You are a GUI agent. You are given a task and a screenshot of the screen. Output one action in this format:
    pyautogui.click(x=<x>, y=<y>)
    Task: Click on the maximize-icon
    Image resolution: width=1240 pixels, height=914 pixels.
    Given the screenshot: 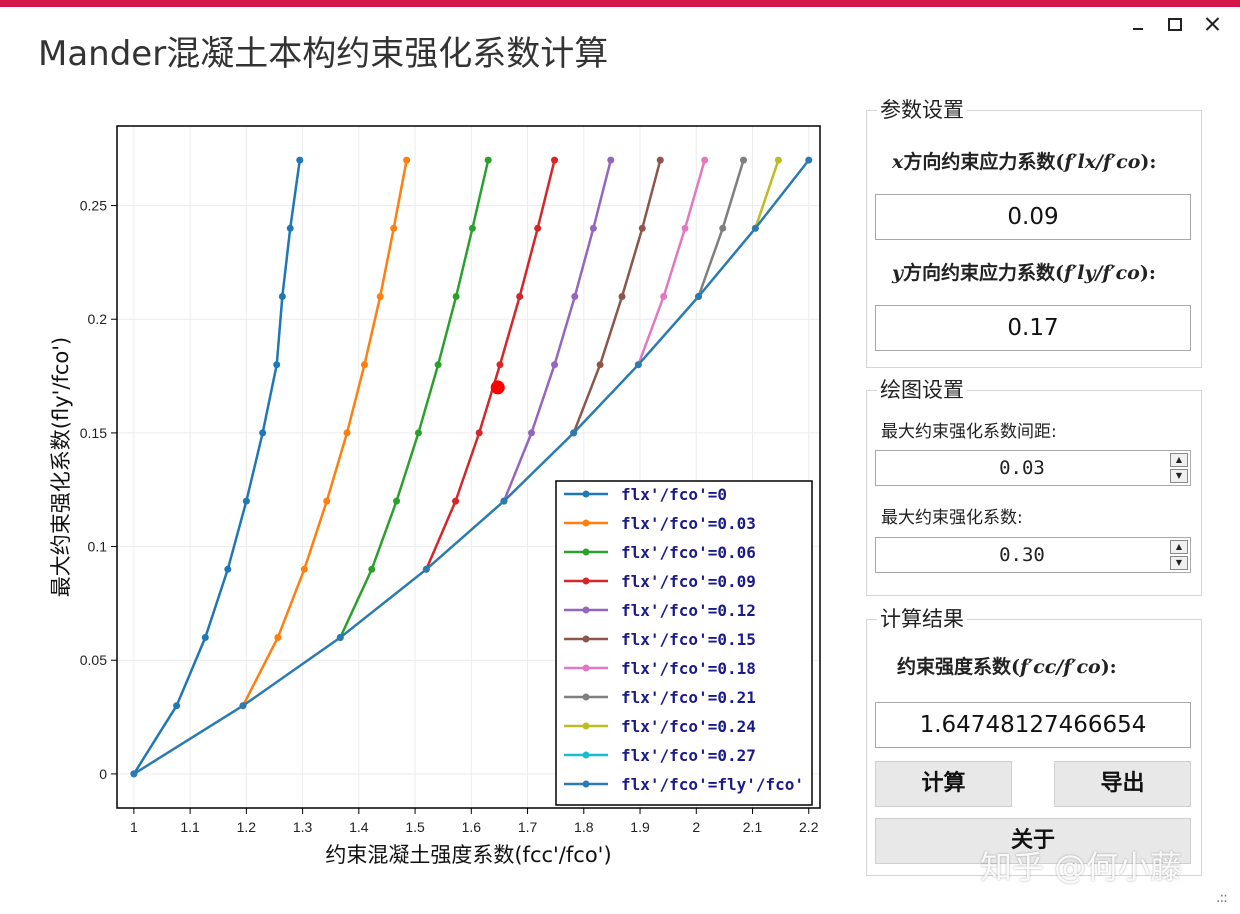 What is the action you would take?
    pyautogui.click(x=1175, y=24)
    